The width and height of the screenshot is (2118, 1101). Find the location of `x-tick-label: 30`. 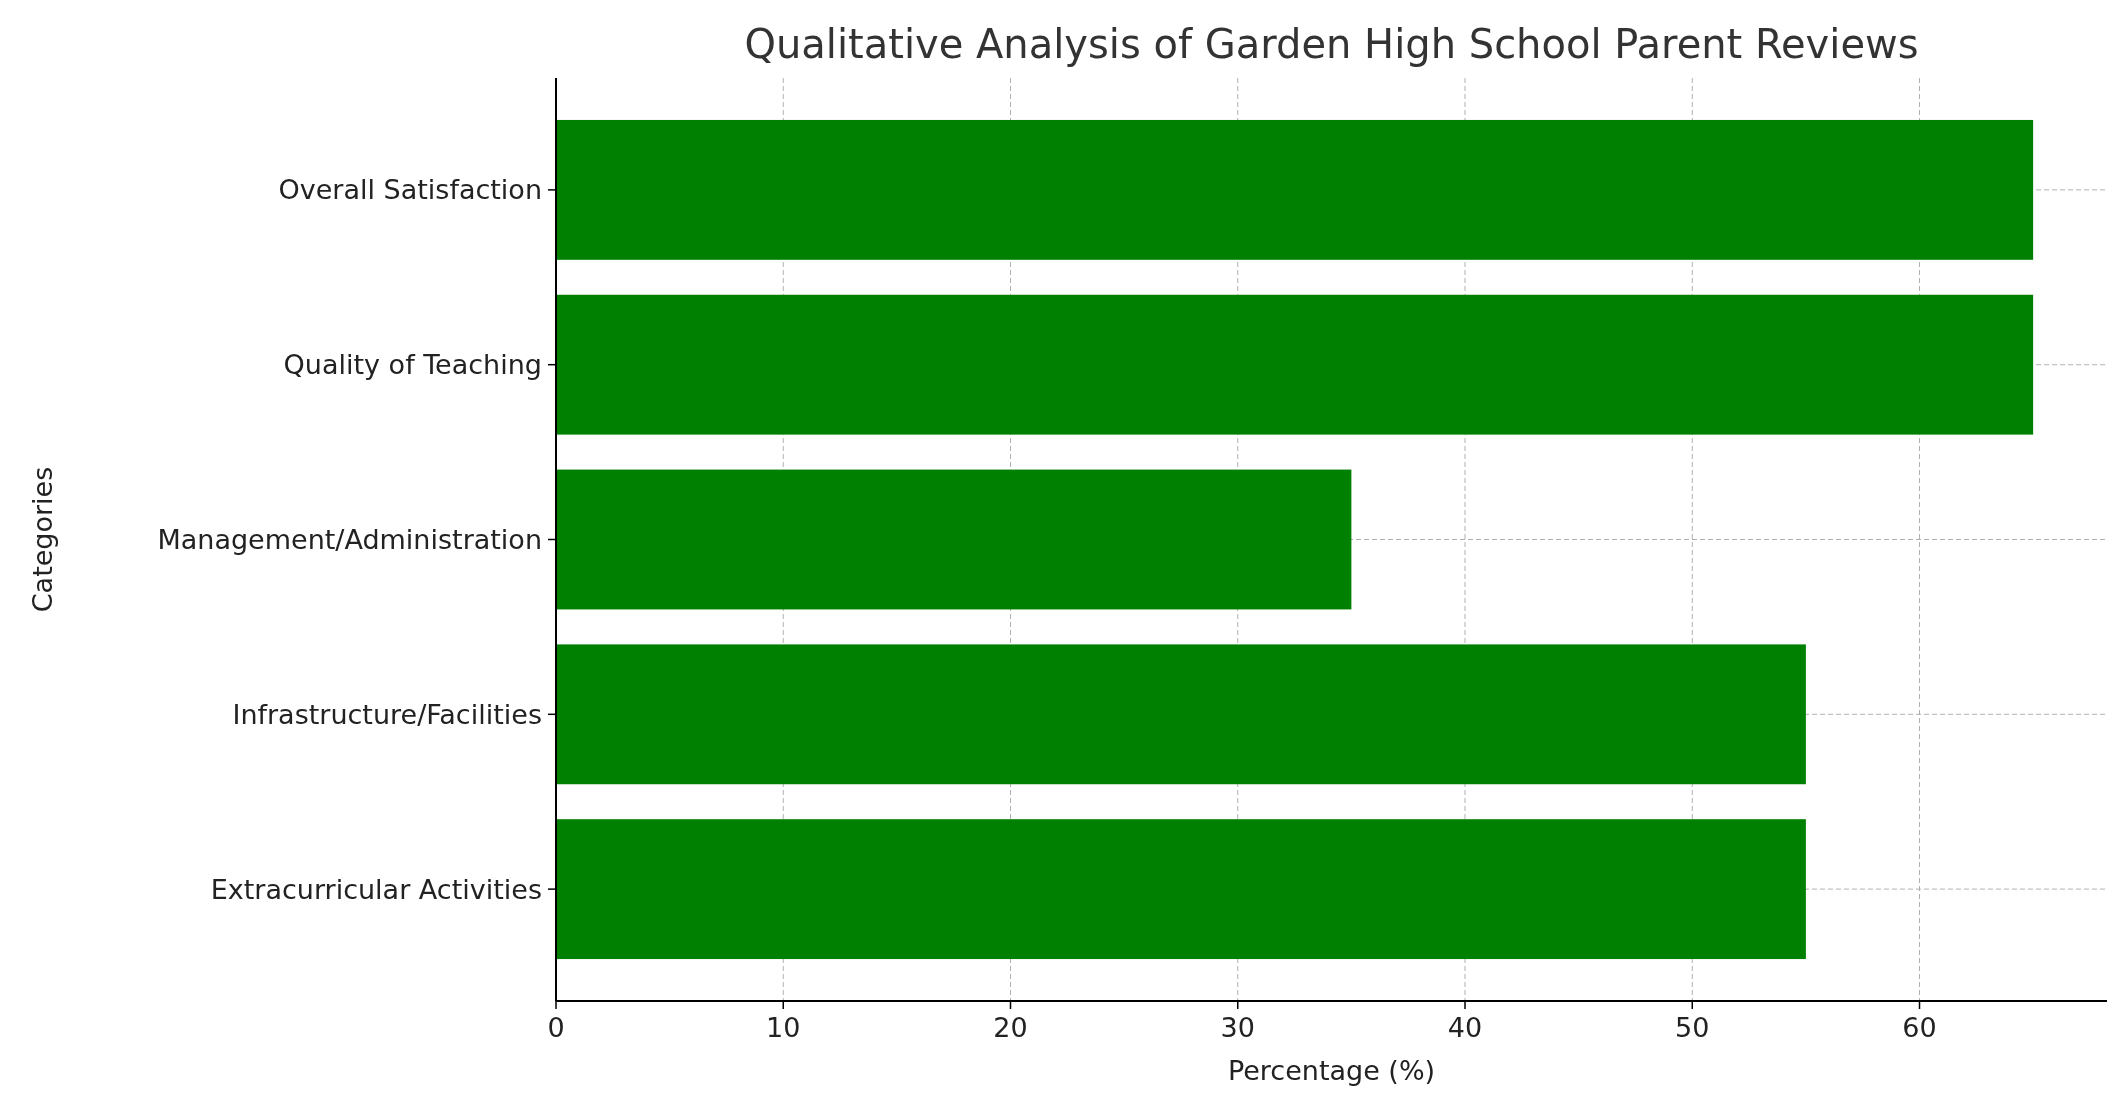

x-tick-label: 30 is located at coordinates (1237, 1027).